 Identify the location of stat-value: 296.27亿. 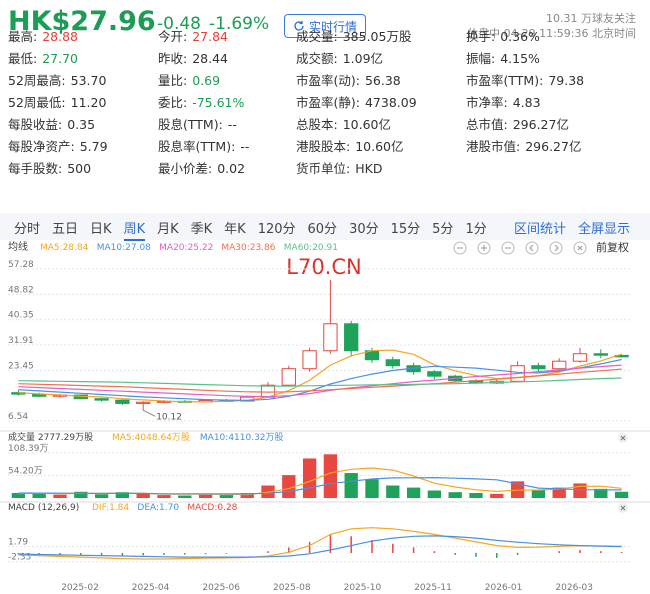
(553, 146).